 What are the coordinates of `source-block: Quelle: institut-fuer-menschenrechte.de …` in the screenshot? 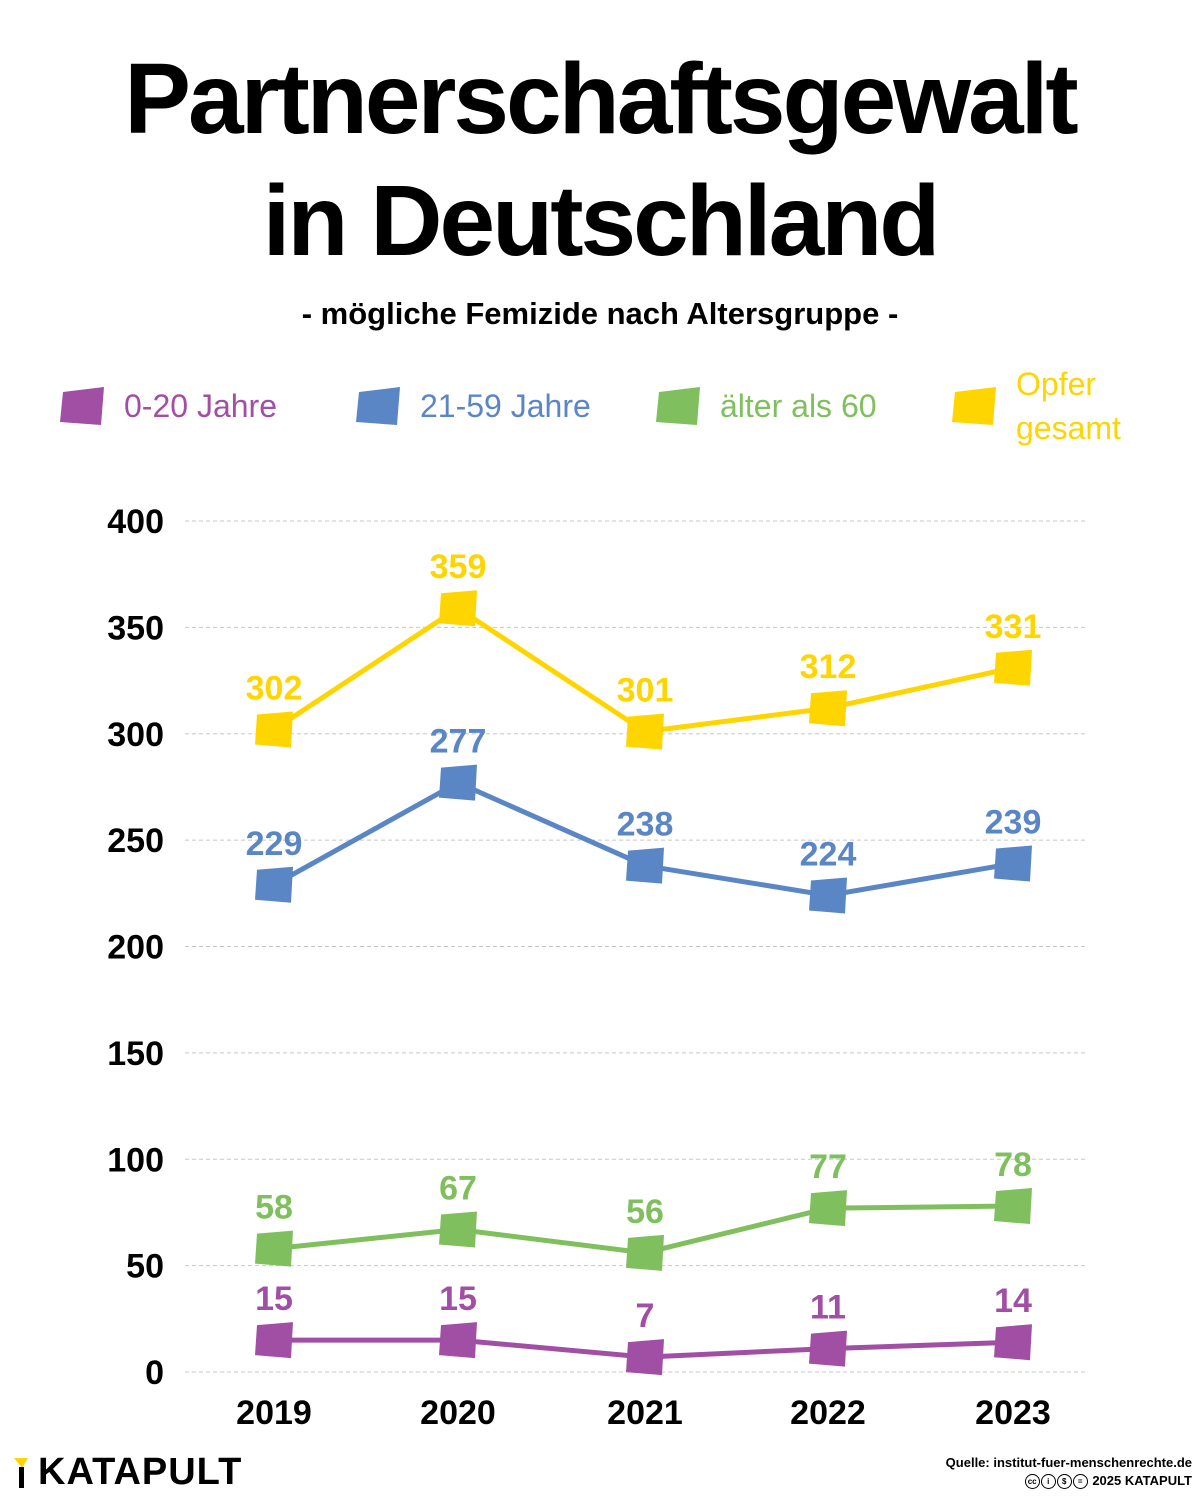 It's located at (1069, 1472).